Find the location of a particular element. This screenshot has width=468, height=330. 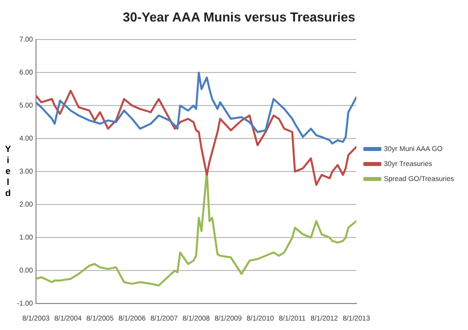

y-axis-title: Yield is located at coordinates (8, 171).